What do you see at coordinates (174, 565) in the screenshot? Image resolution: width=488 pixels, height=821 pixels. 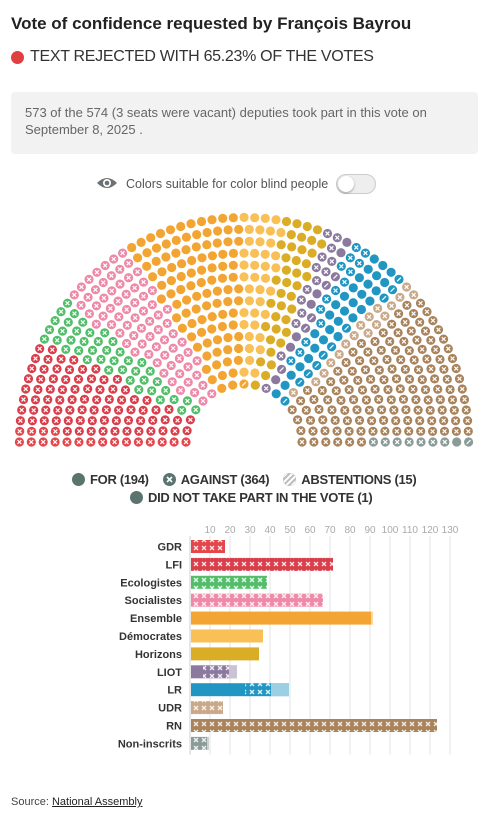 I see `category-label: LFI` at bounding box center [174, 565].